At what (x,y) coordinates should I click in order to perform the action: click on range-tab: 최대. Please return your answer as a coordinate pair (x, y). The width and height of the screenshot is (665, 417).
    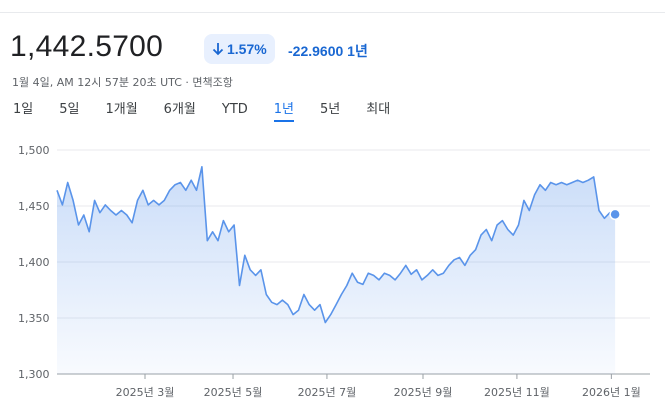
    Looking at the image, I should click on (378, 111).